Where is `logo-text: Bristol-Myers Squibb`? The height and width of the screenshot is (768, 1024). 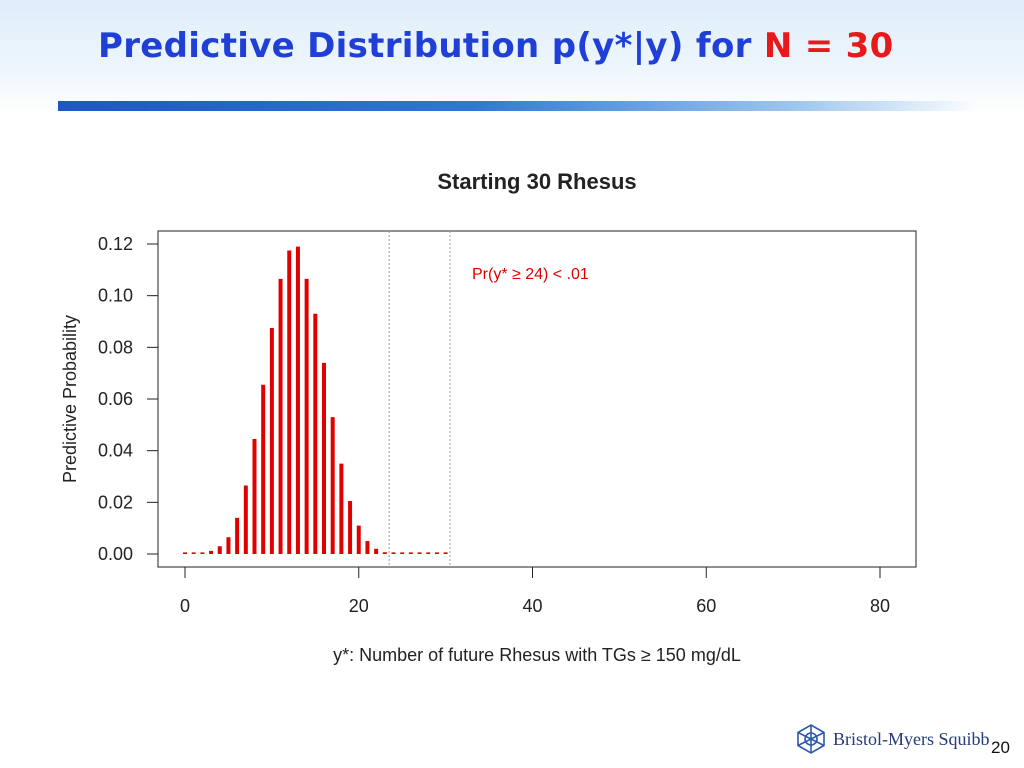
logo-text: Bristol-Myers Squibb is located at coordinates (911, 738).